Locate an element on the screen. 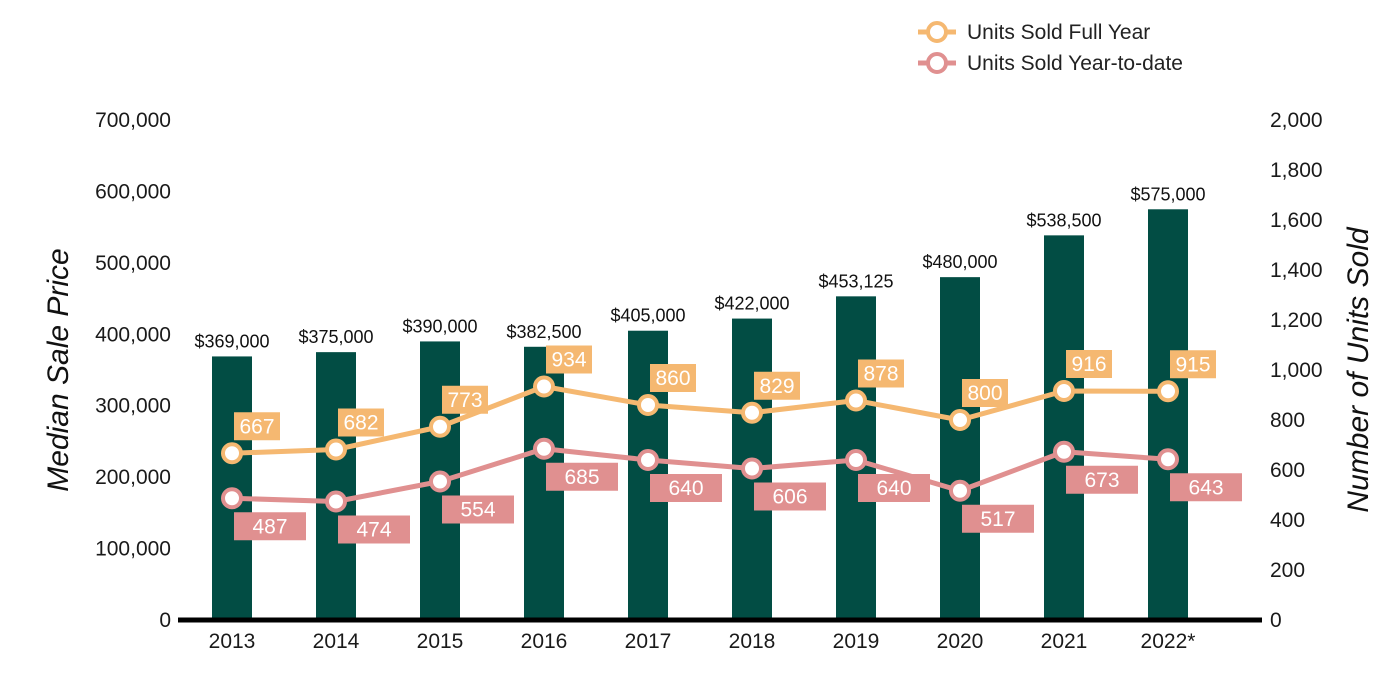 Image resolution: width=1400 pixels, height=700 pixels. bar-value-label: $575,000 is located at coordinates (1167, 194).